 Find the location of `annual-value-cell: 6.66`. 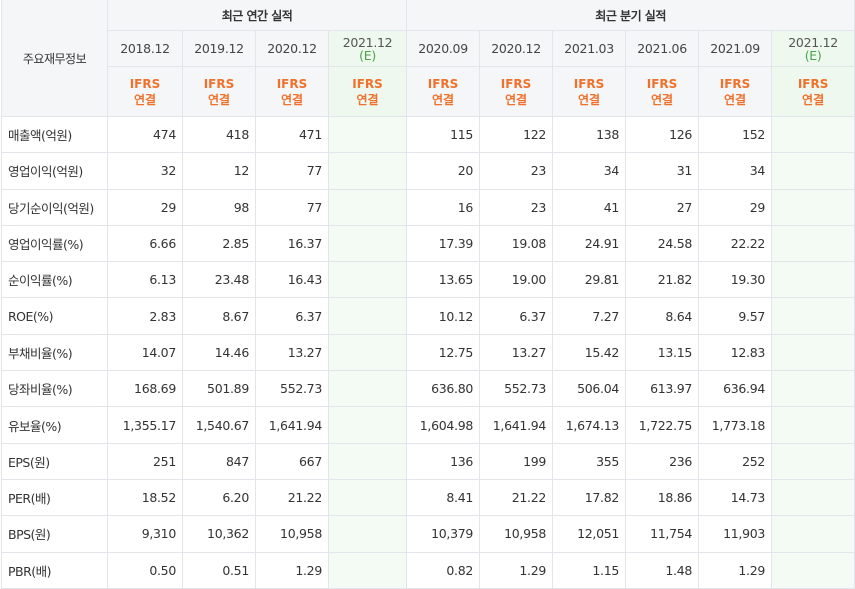

annual-value-cell: 6.66 is located at coordinates (145, 243).